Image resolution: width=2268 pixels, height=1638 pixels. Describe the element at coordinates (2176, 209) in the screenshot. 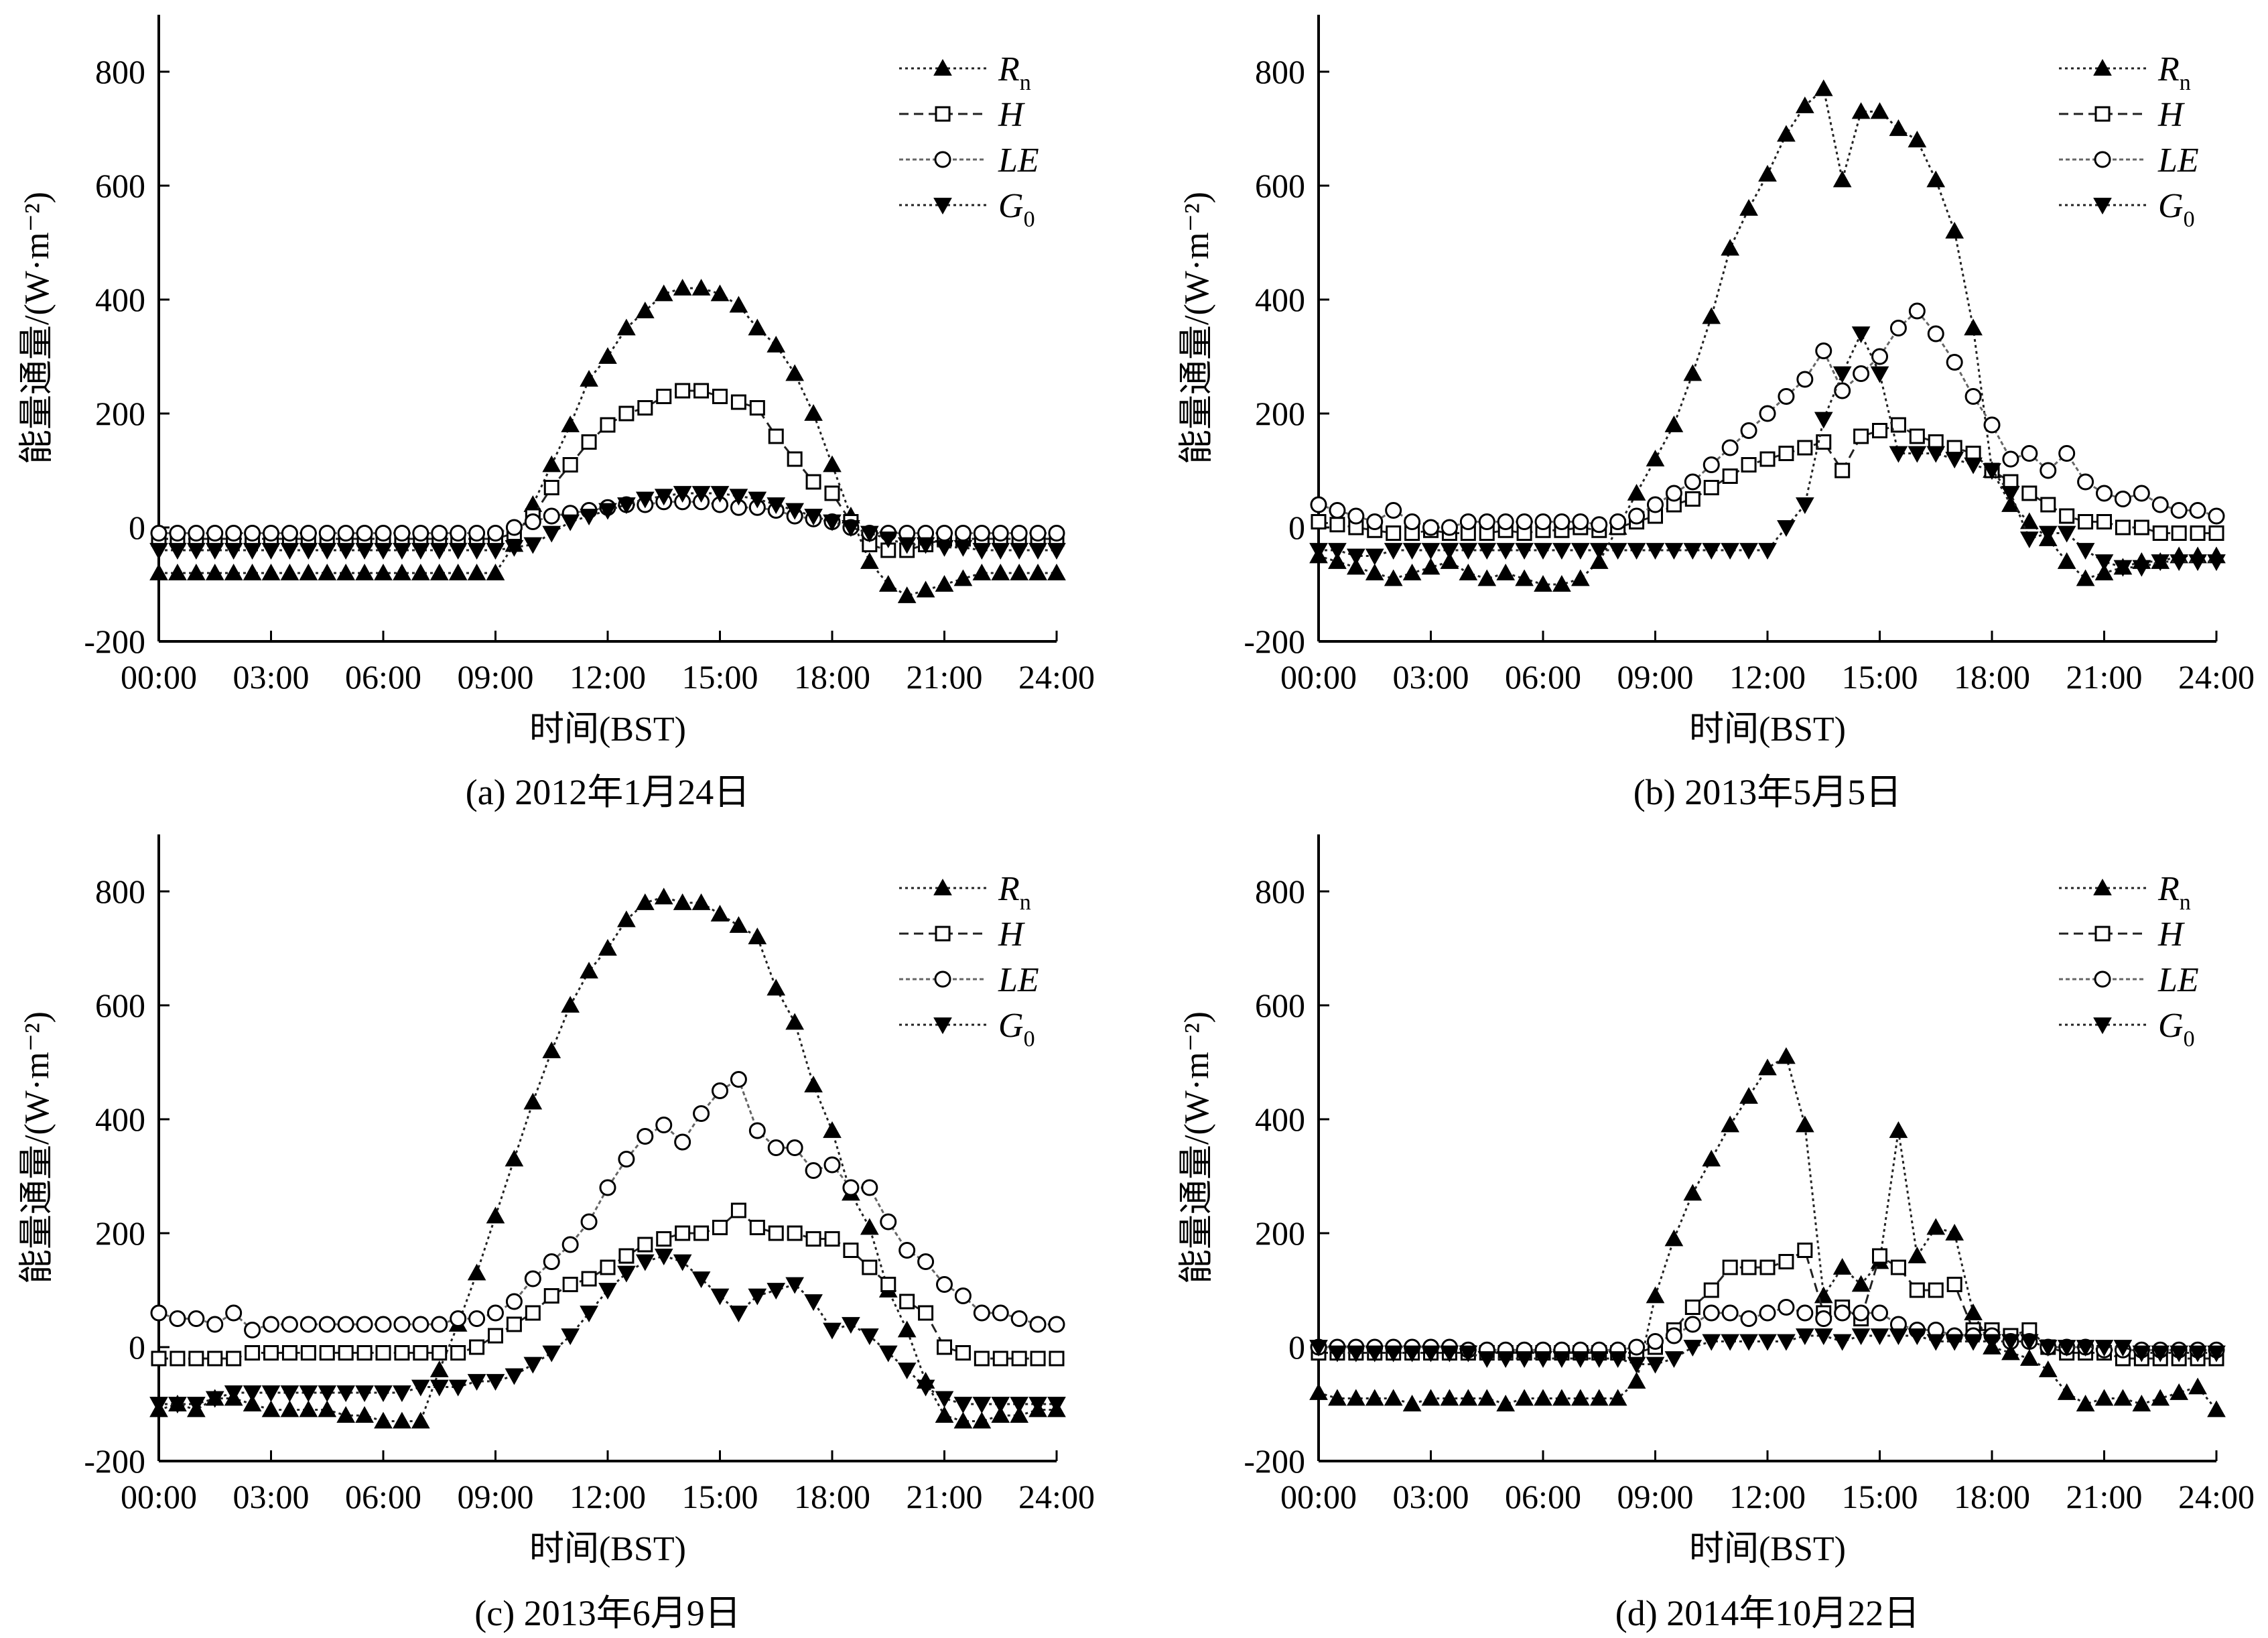

I see `legend-label: G0` at that location.